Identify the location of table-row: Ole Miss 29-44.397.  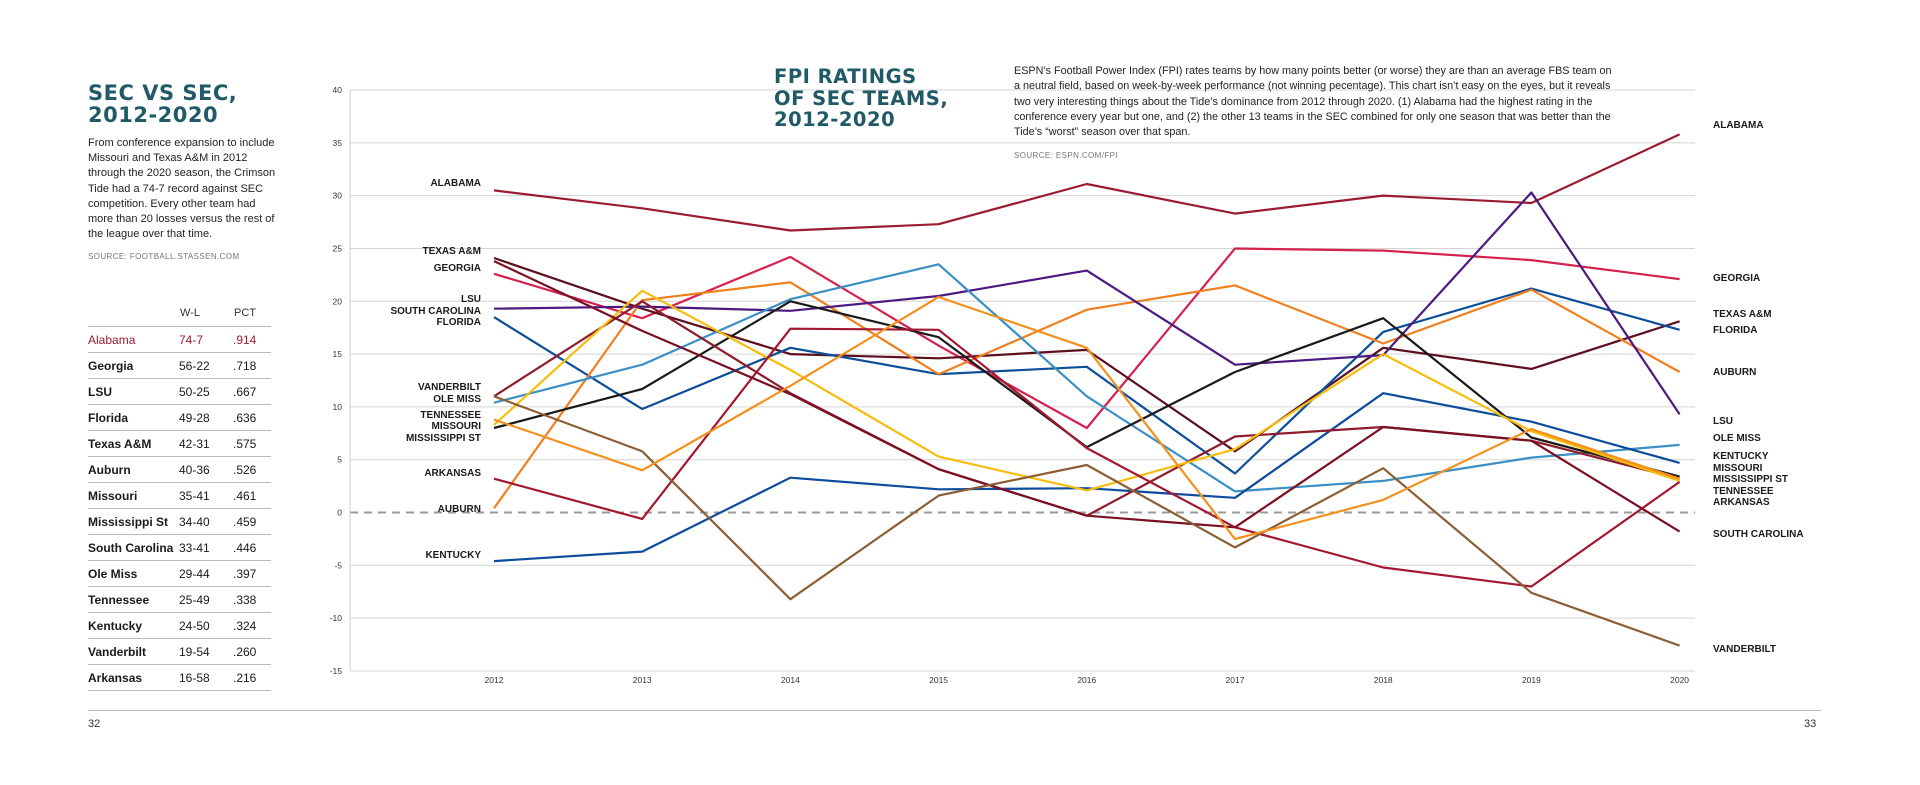
(179, 573).